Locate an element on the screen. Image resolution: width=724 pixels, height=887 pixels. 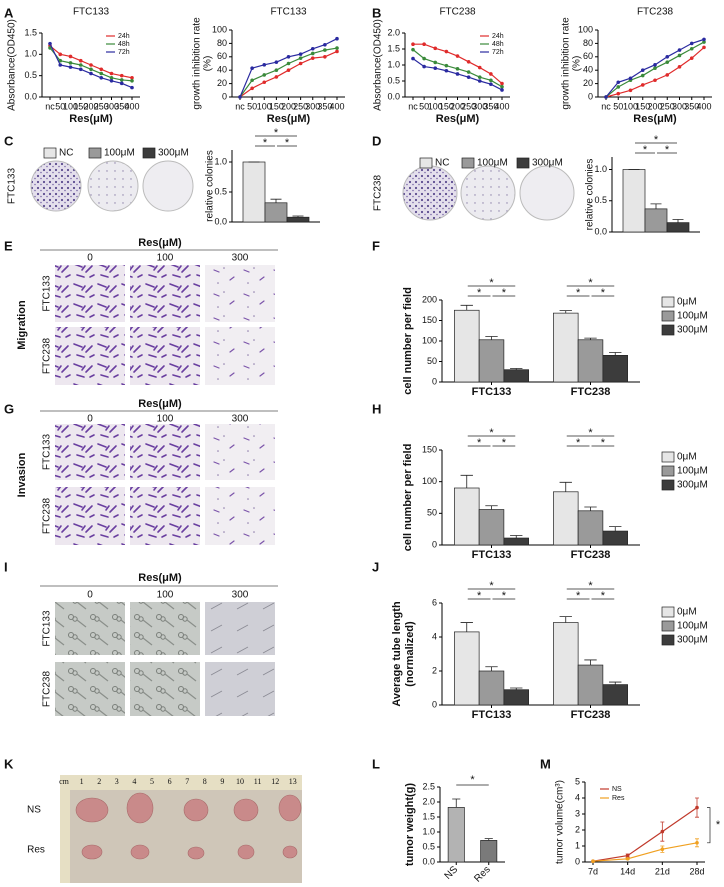
column-label: 300 is located at coordinates (240, 258).